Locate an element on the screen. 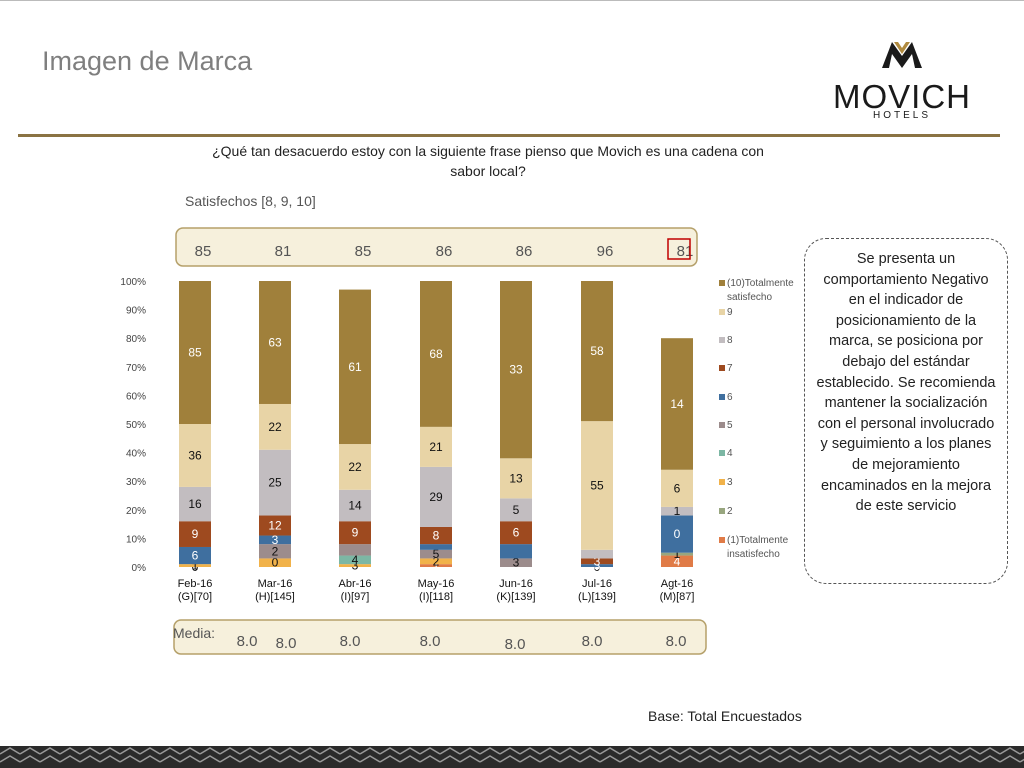 Image resolution: width=1024 pixels, height=768 pixels. y-tick-label: 80% is located at coordinates (136, 339).